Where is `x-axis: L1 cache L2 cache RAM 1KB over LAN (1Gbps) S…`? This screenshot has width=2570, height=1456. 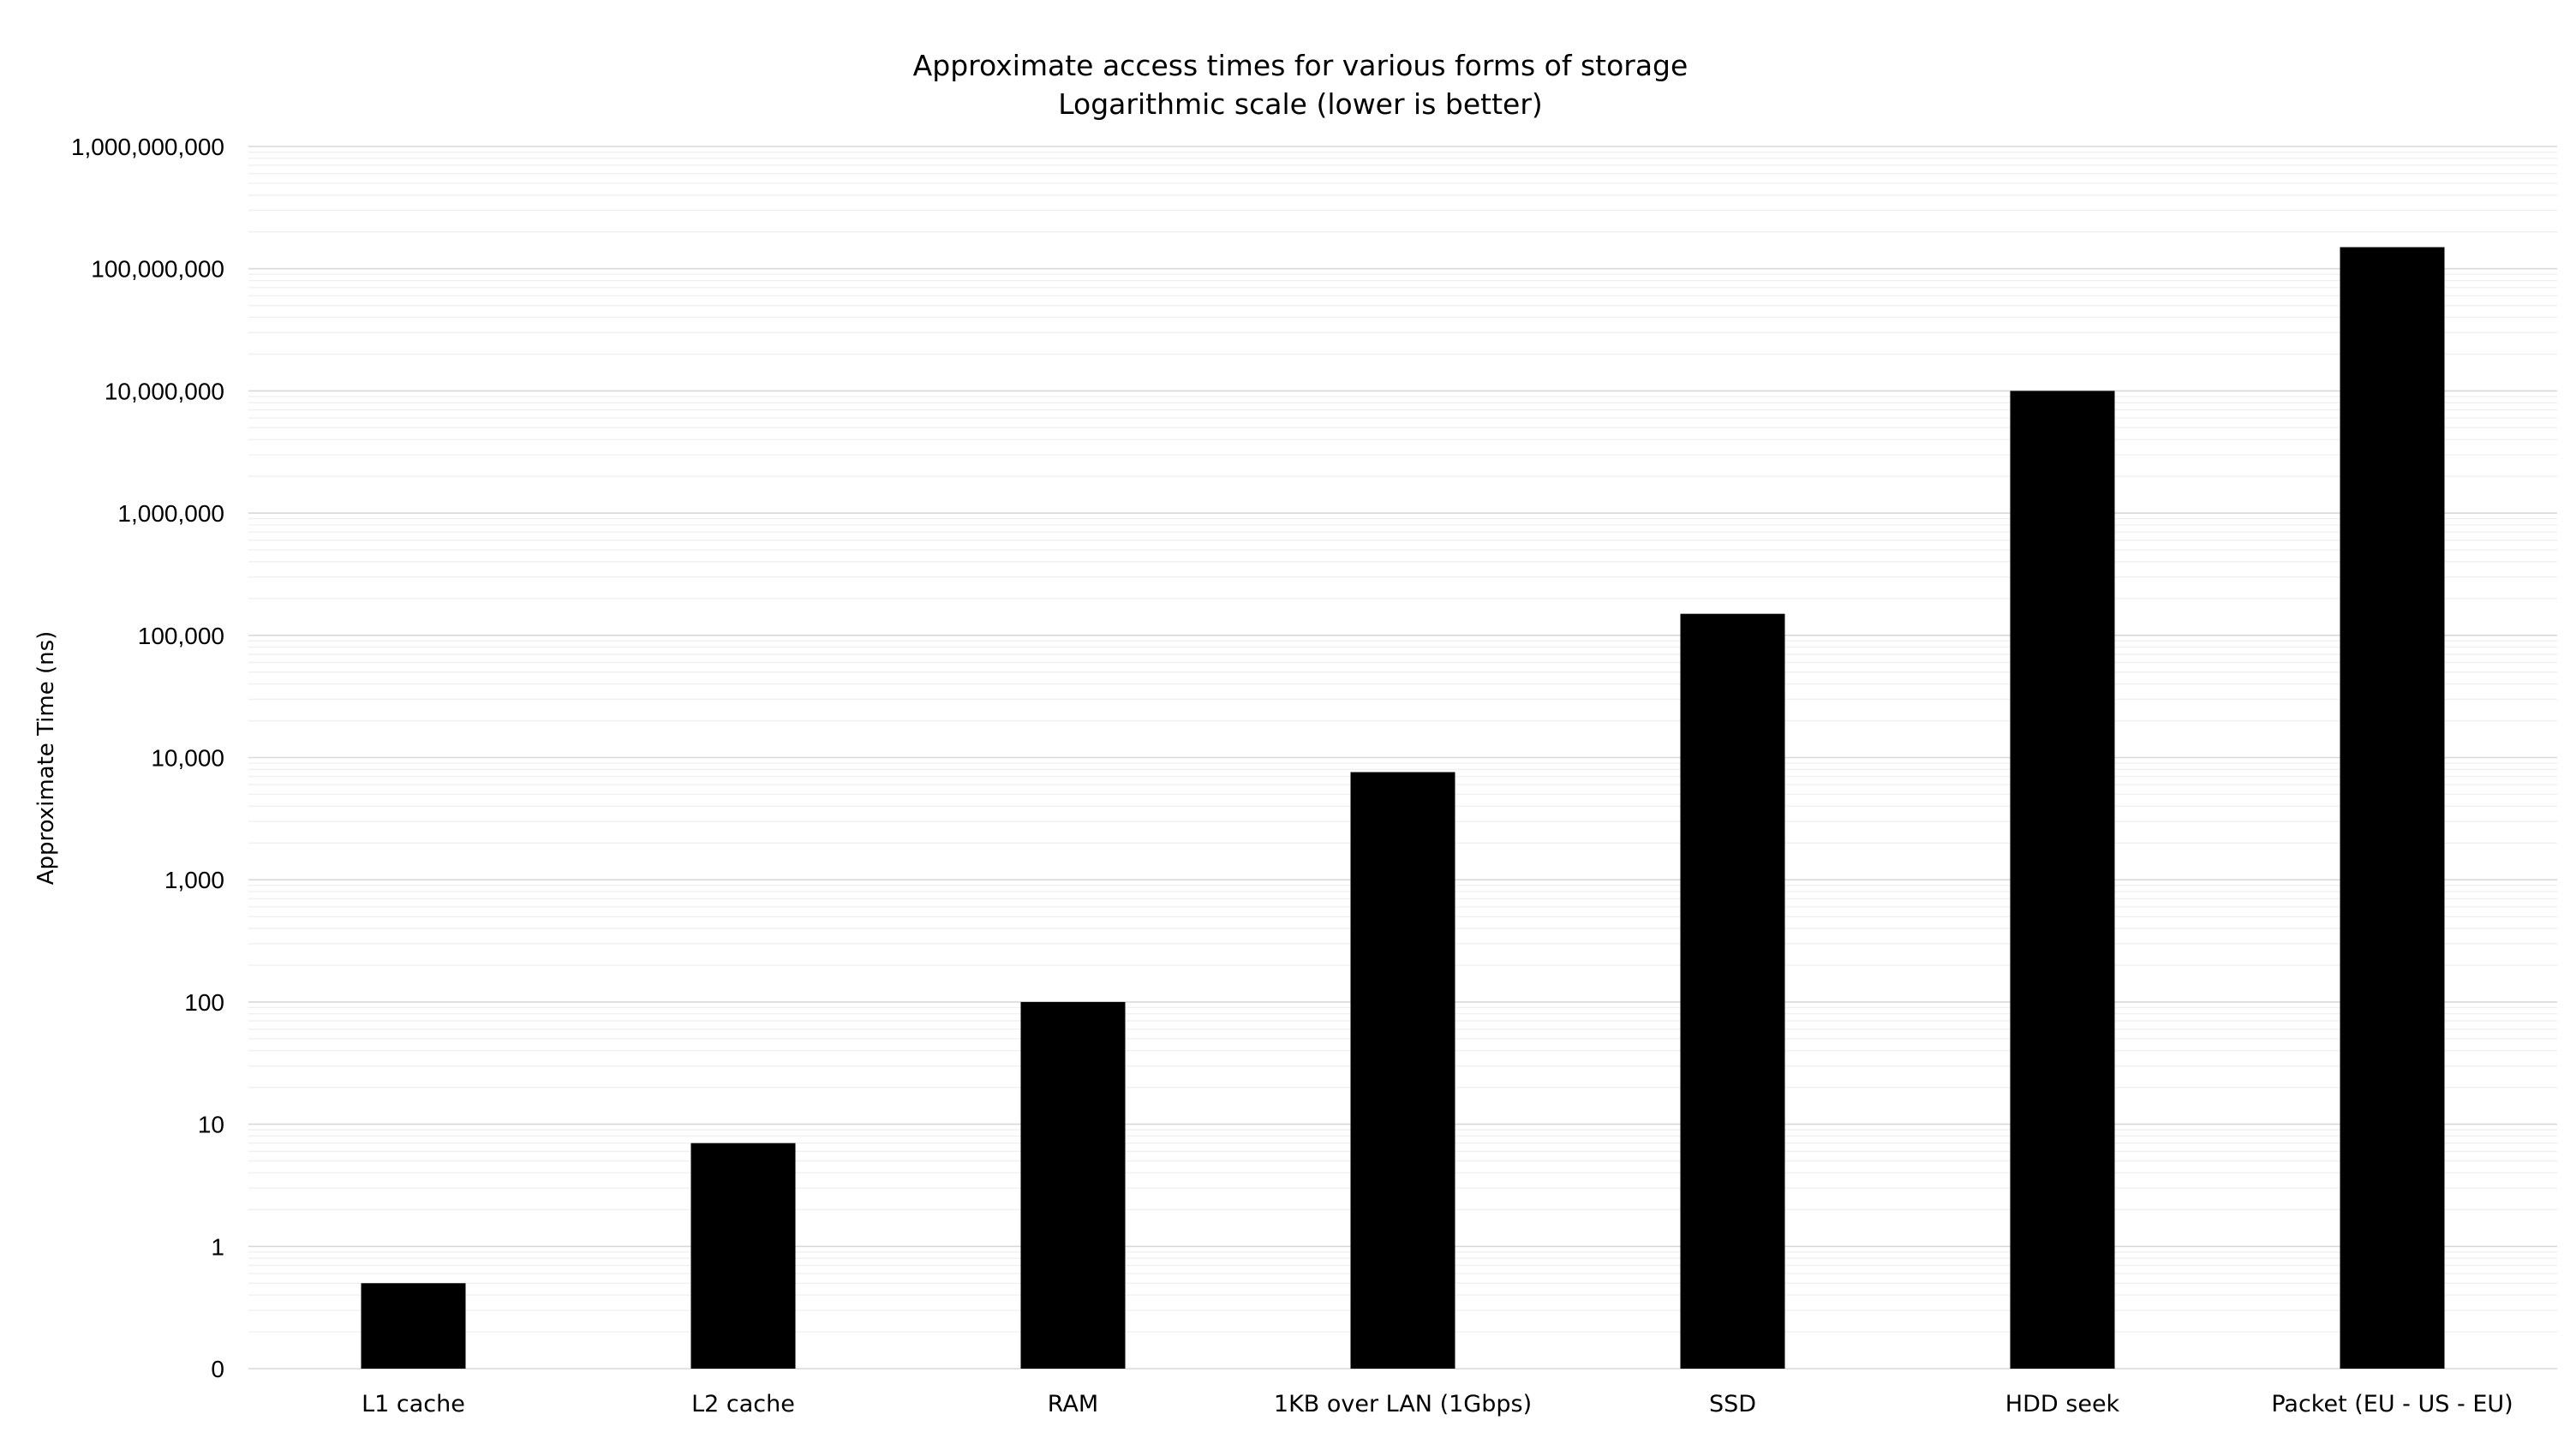
x-axis: L1 cache L2 cache RAM 1KB over LAN (1Gbps) S… is located at coordinates (1437, 1404).